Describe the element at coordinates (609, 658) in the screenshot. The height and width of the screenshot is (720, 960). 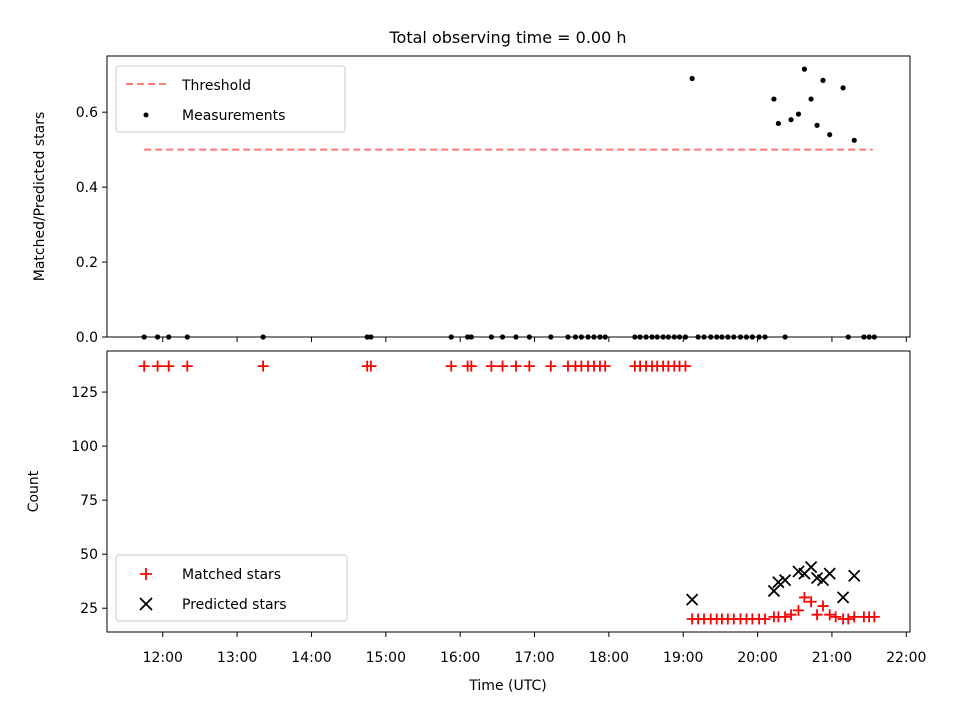
I see `x-tick-label: 18:00` at that location.